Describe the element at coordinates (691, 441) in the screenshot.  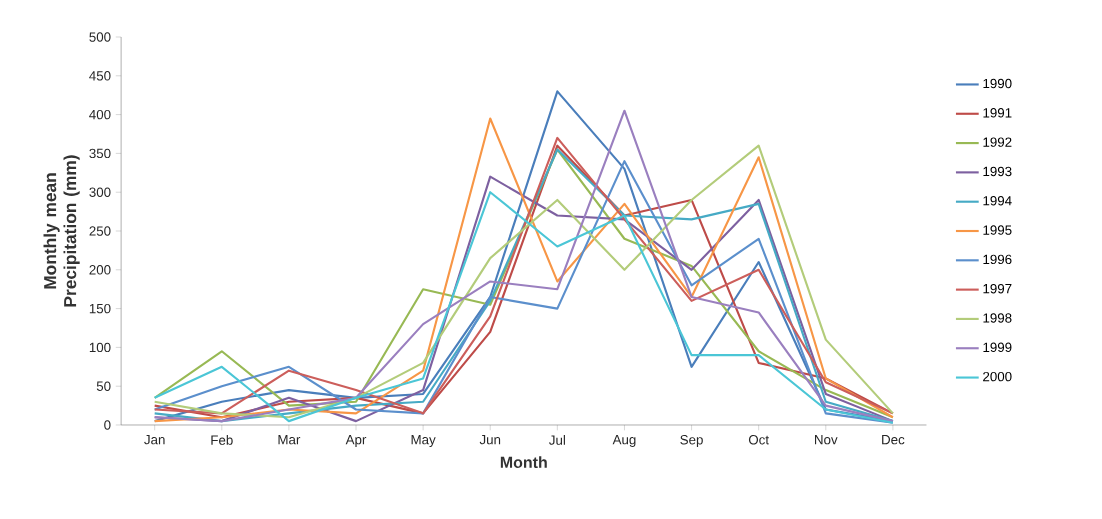
I see `x-tick-label: Sep` at that location.